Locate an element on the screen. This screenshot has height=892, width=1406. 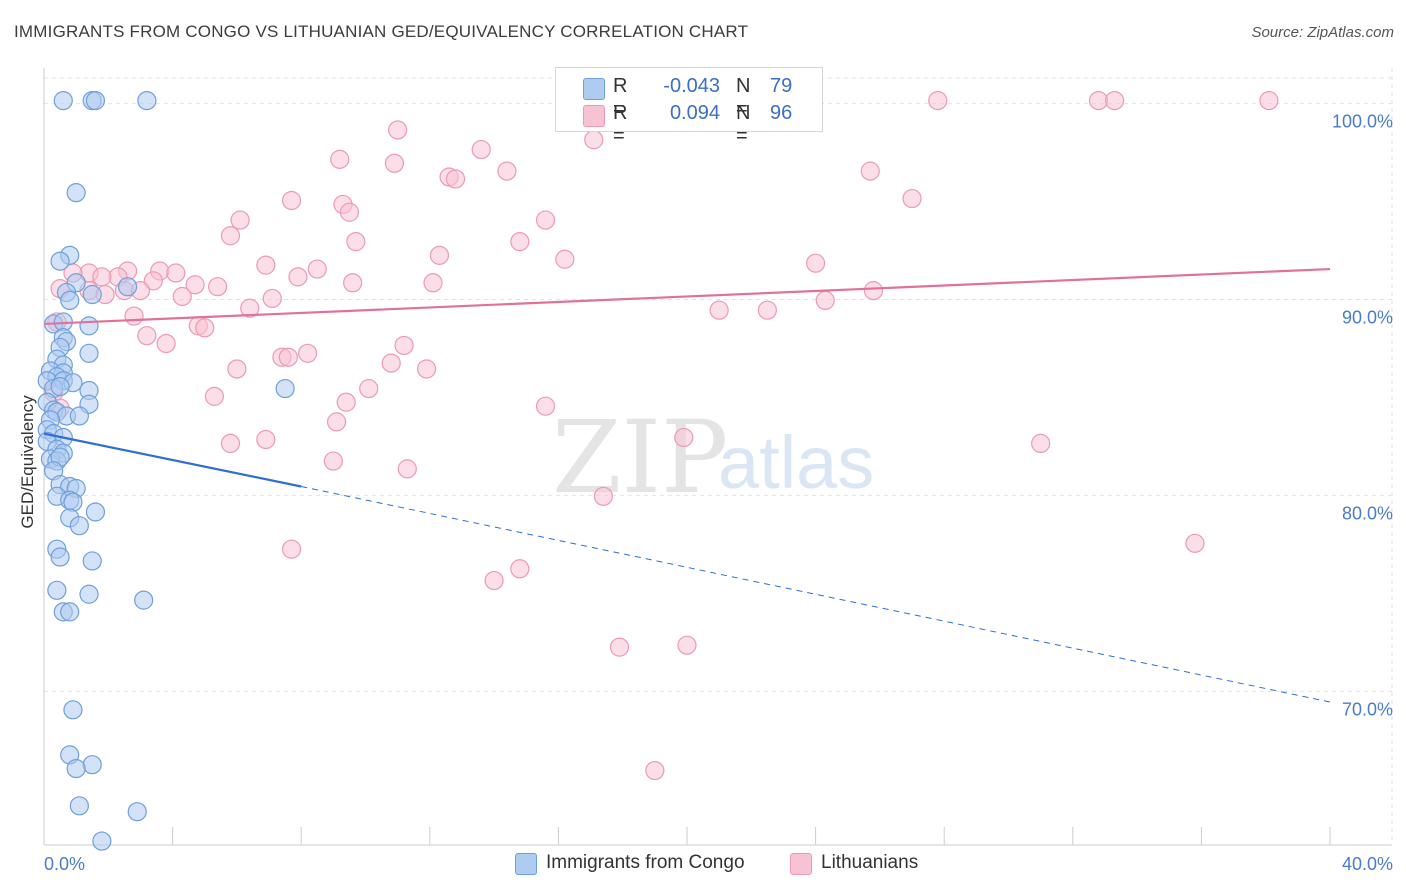
source-label: Source: ZipAtlas.com is located at coordinates (1322, 32).